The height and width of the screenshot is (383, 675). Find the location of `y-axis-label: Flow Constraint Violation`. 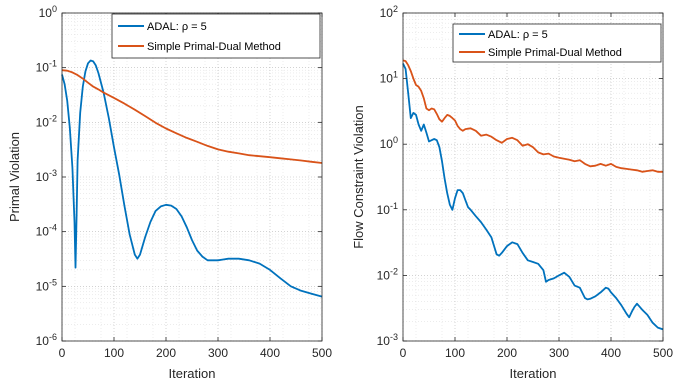

y-axis-label: Flow Constraint Violation is located at coordinates (358, 177).